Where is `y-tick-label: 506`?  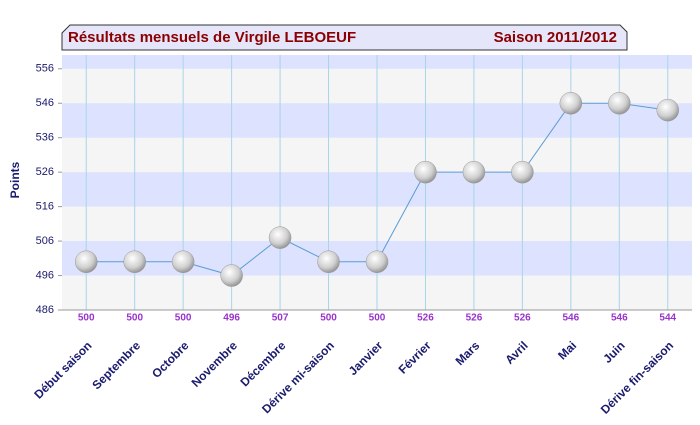
y-tick-label: 506 is located at coordinates (45, 241).